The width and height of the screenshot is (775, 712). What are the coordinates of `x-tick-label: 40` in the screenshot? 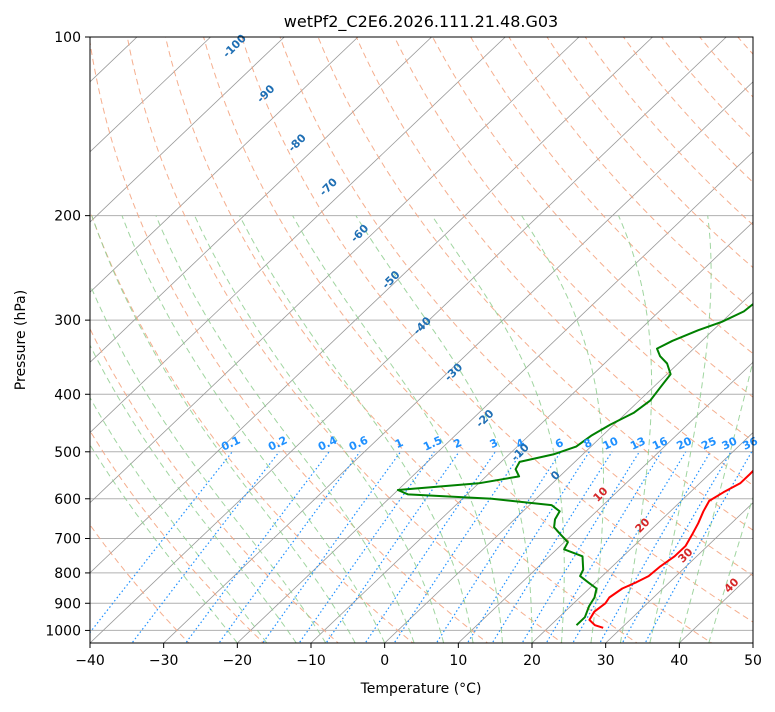 It's located at (679, 661).